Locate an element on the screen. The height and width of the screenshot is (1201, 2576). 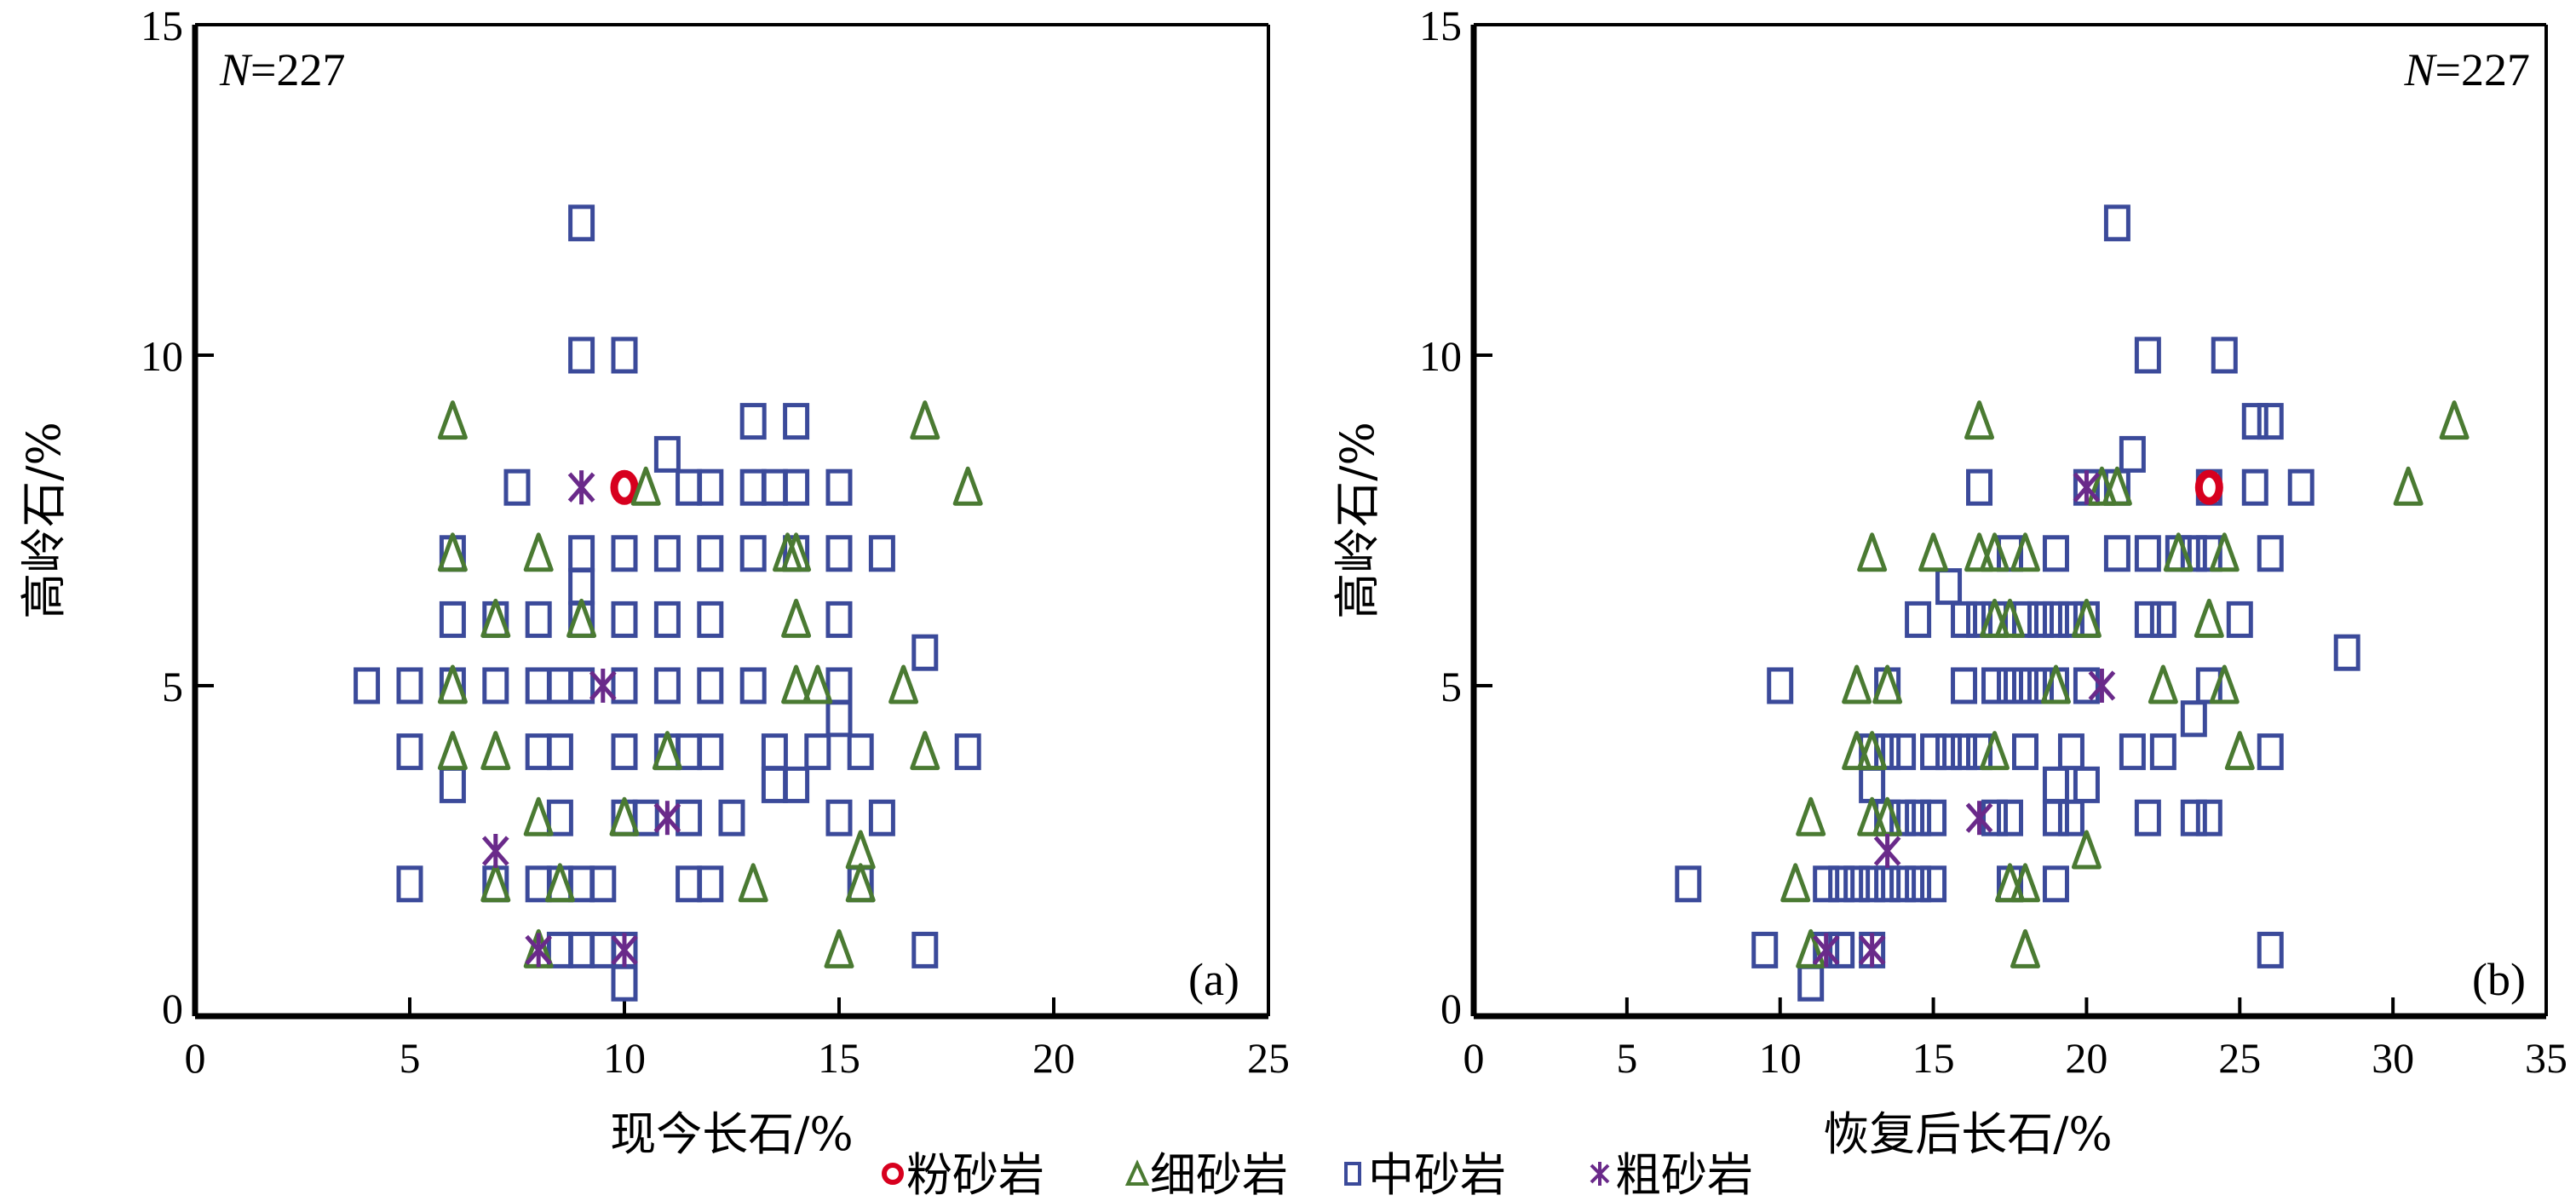
panel-b-y-tick-label: 0 is located at coordinates (1451, 1008).